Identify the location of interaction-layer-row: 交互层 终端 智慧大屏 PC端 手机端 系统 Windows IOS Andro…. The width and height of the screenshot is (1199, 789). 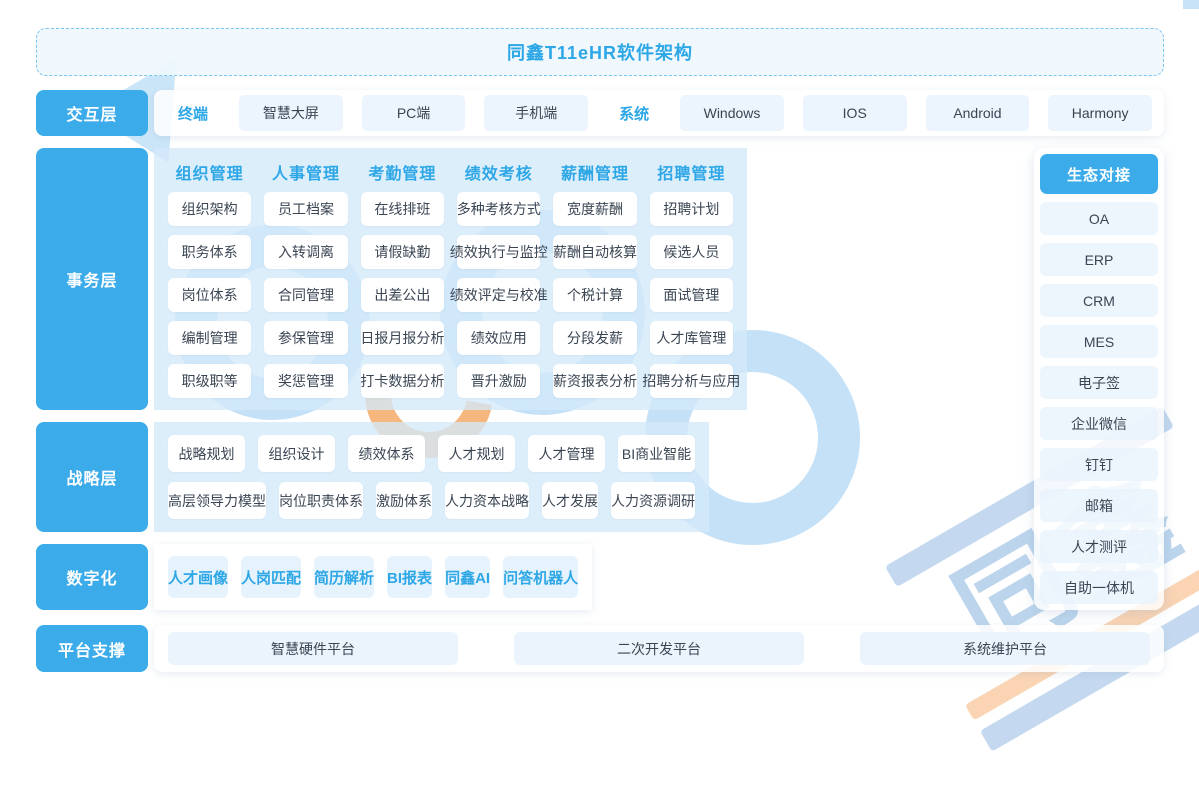
(600, 113).